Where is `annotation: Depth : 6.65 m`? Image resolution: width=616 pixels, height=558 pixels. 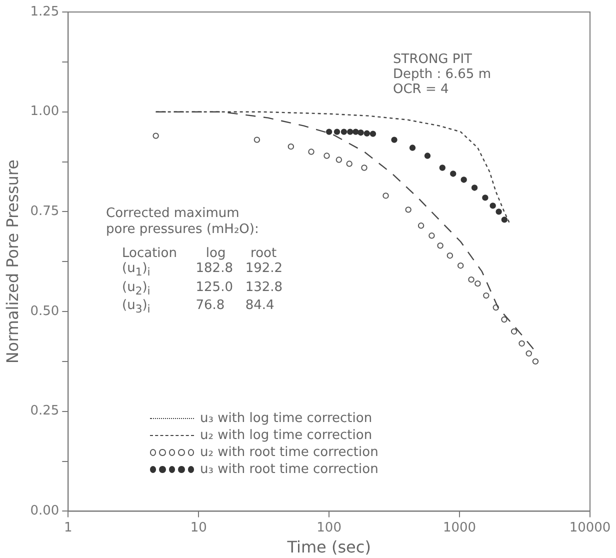 annotation: Depth : 6.65 m is located at coordinates (442, 74).